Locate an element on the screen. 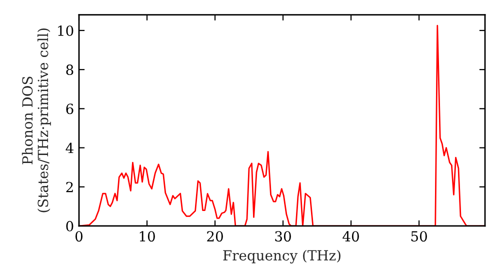 Image resolution: width=500 pixels, height=280 pixels. x-tick-label: 0 is located at coordinates (78, 236).